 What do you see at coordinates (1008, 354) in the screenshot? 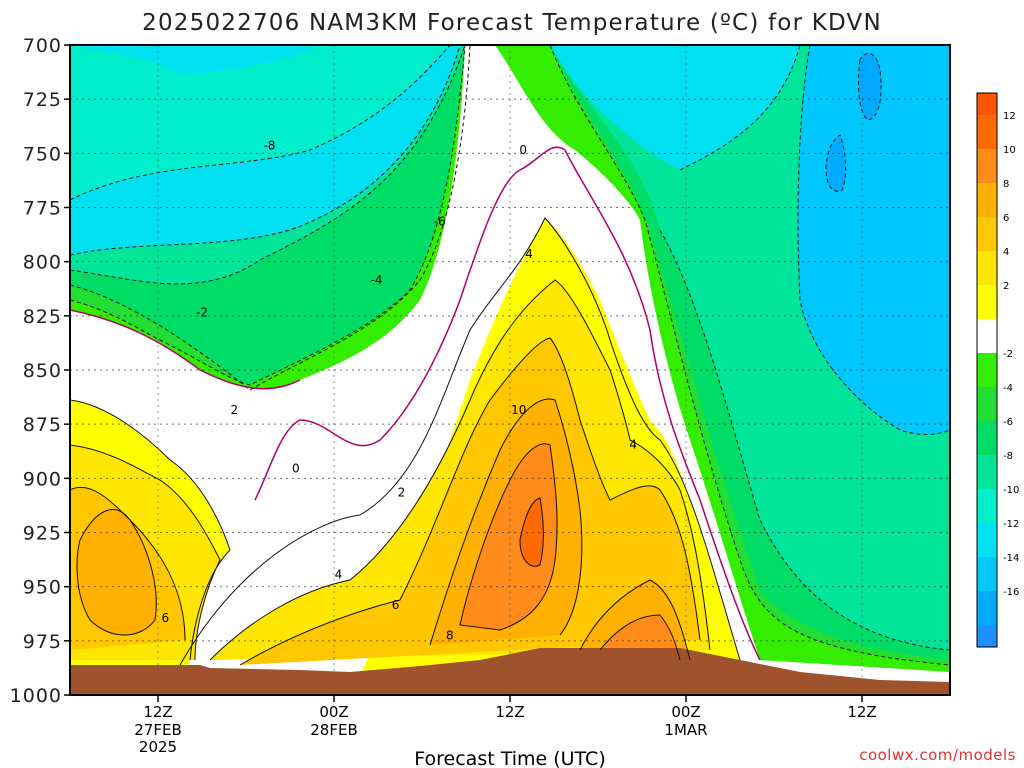
I see `colorbar-label: -2` at bounding box center [1008, 354].